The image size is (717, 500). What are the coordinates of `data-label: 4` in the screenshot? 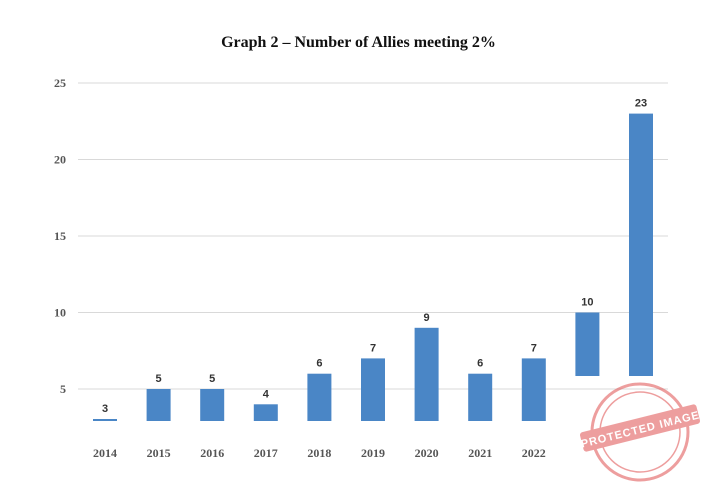 It's located at (266, 394).